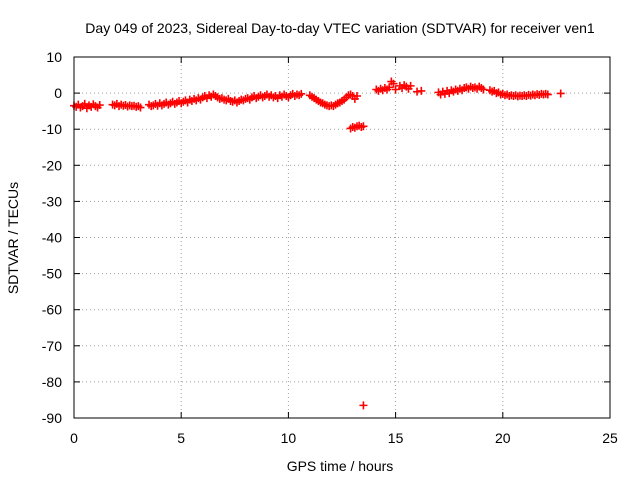 Image resolution: width=640 pixels, height=480 pixels. I want to click on y-tick-label: -30, so click(52, 201).